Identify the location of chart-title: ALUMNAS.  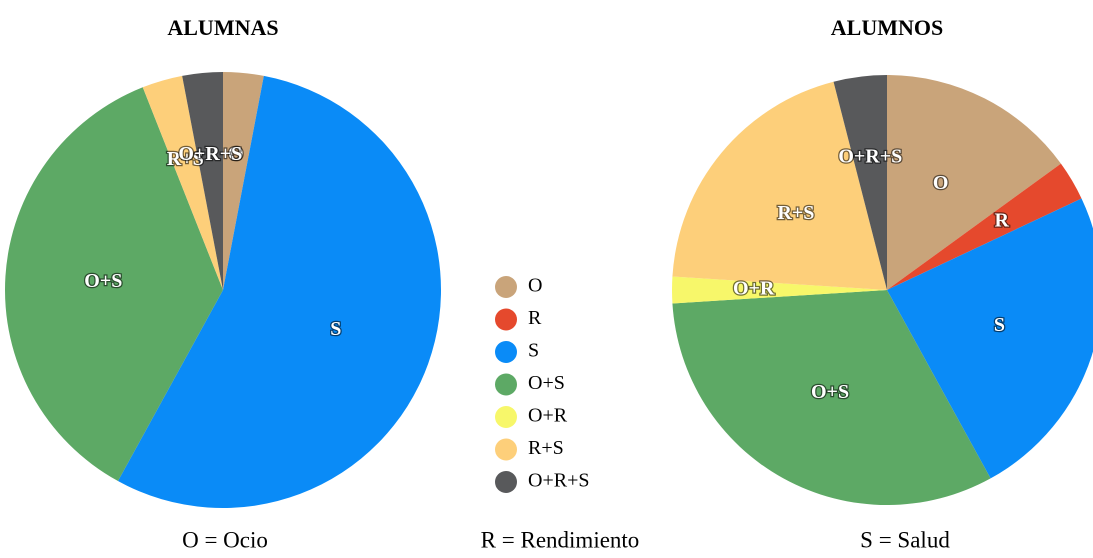
(222, 27).